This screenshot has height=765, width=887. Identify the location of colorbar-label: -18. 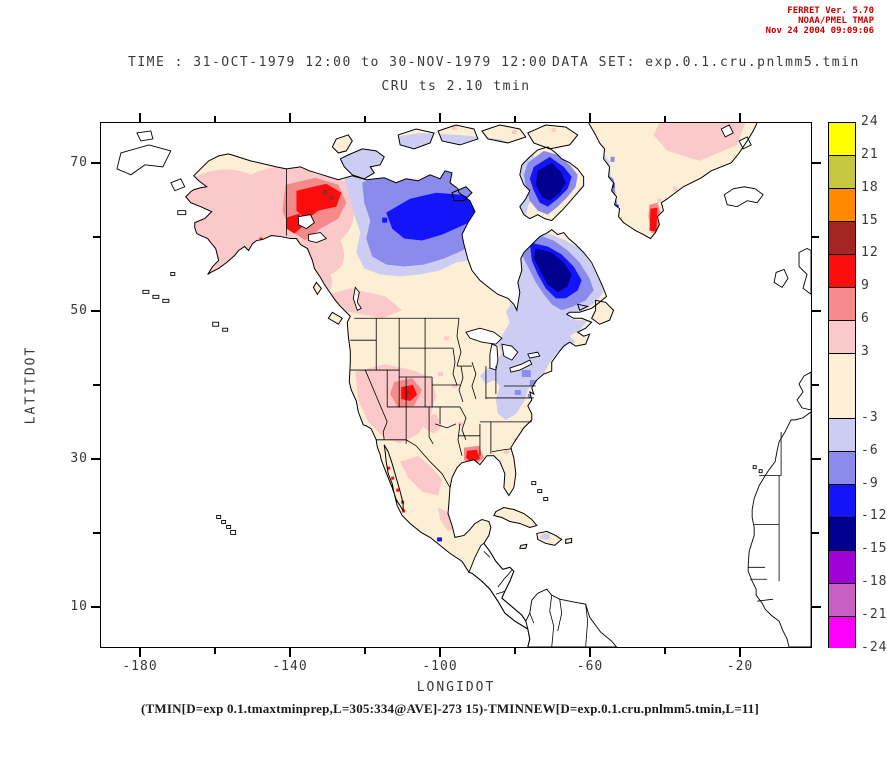
(874, 581).